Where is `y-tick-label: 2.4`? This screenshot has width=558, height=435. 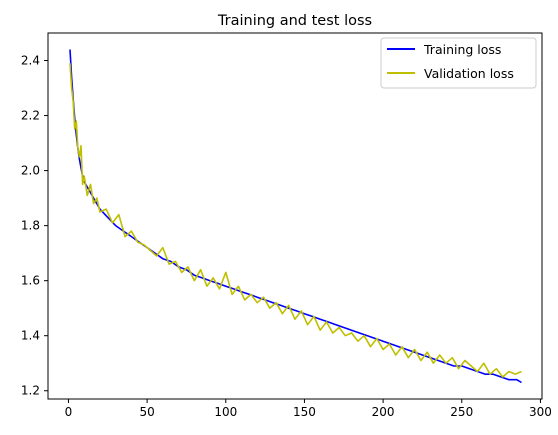
y-tick-label: 2.4 is located at coordinates (30, 61).